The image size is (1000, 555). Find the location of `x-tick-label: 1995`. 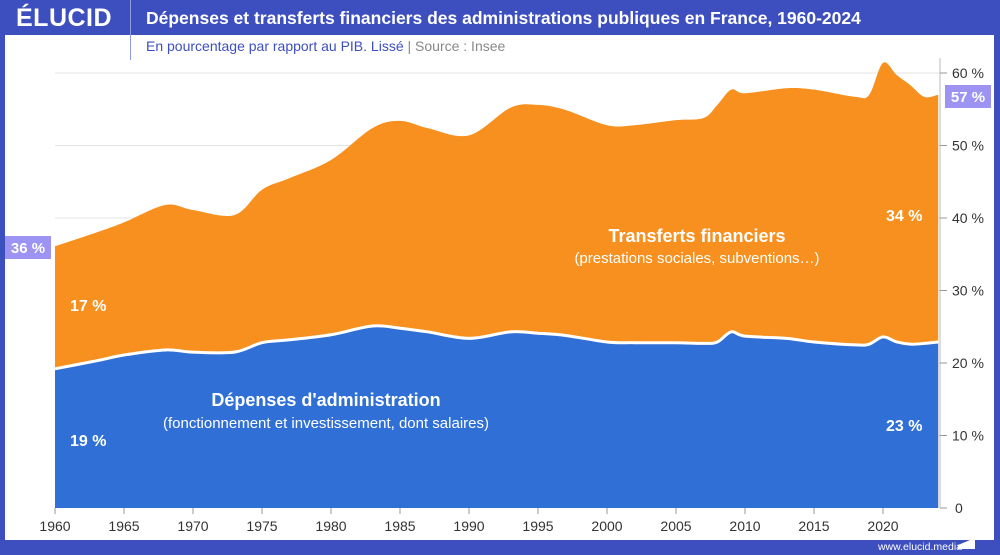

x-tick-label: 1995 is located at coordinates (537, 526).